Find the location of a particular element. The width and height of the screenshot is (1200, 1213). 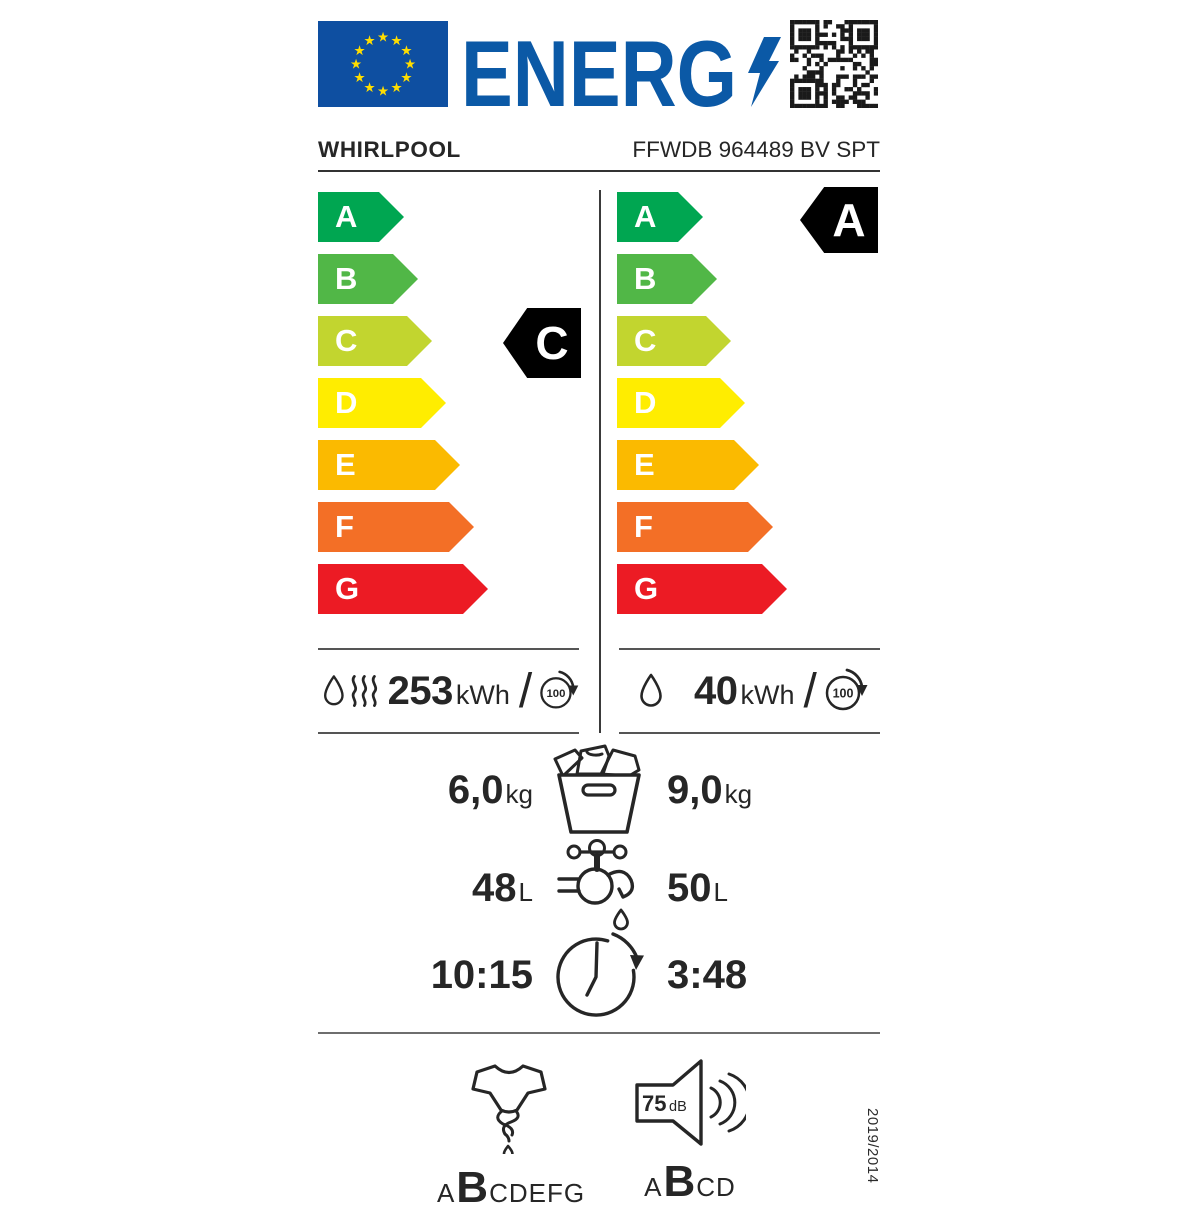

column-divider is located at coordinates (600, 461).